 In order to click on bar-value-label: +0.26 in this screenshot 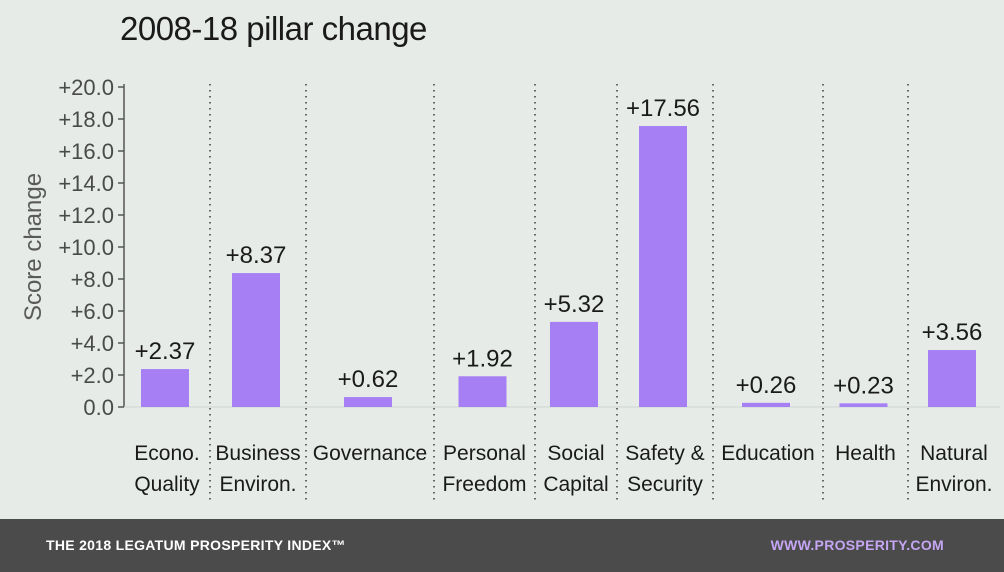, I will do `click(766, 385)`.